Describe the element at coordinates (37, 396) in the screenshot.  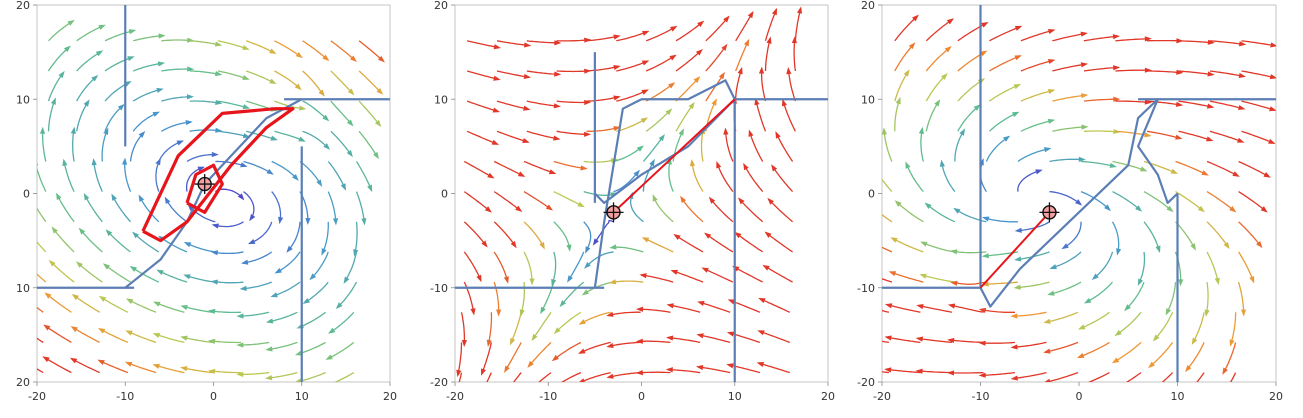
I see `x-tick-label: -20` at that location.